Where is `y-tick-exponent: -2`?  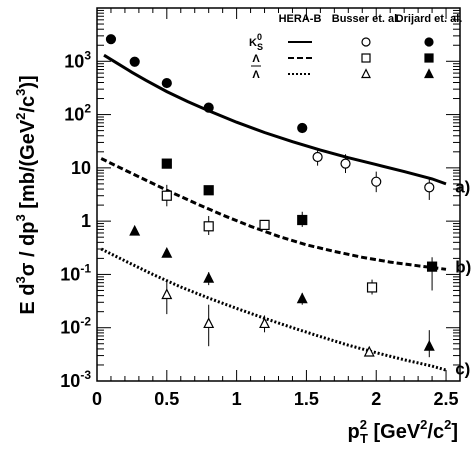
y-tick-exponent: -2 is located at coordinates (85, 322).